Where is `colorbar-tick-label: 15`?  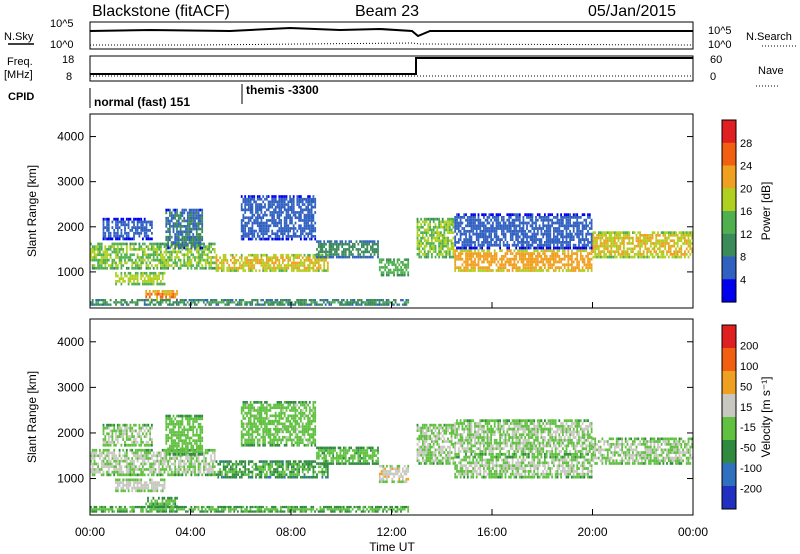
colorbar-tick-label: 15 is located at coordinates (746, 408).